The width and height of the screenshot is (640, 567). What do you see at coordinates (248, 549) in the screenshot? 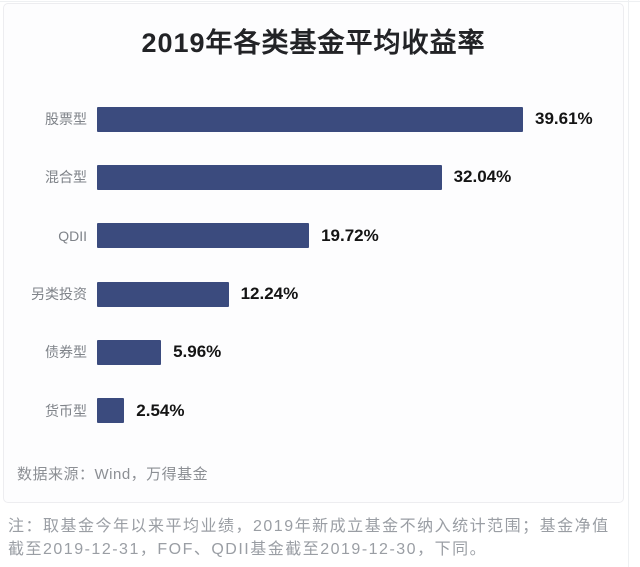
I see `footnote-line-2: 截至2019-12-31，FOF、QDII基金截至2019-12-30，下同。` at bounding box center [248, 549].